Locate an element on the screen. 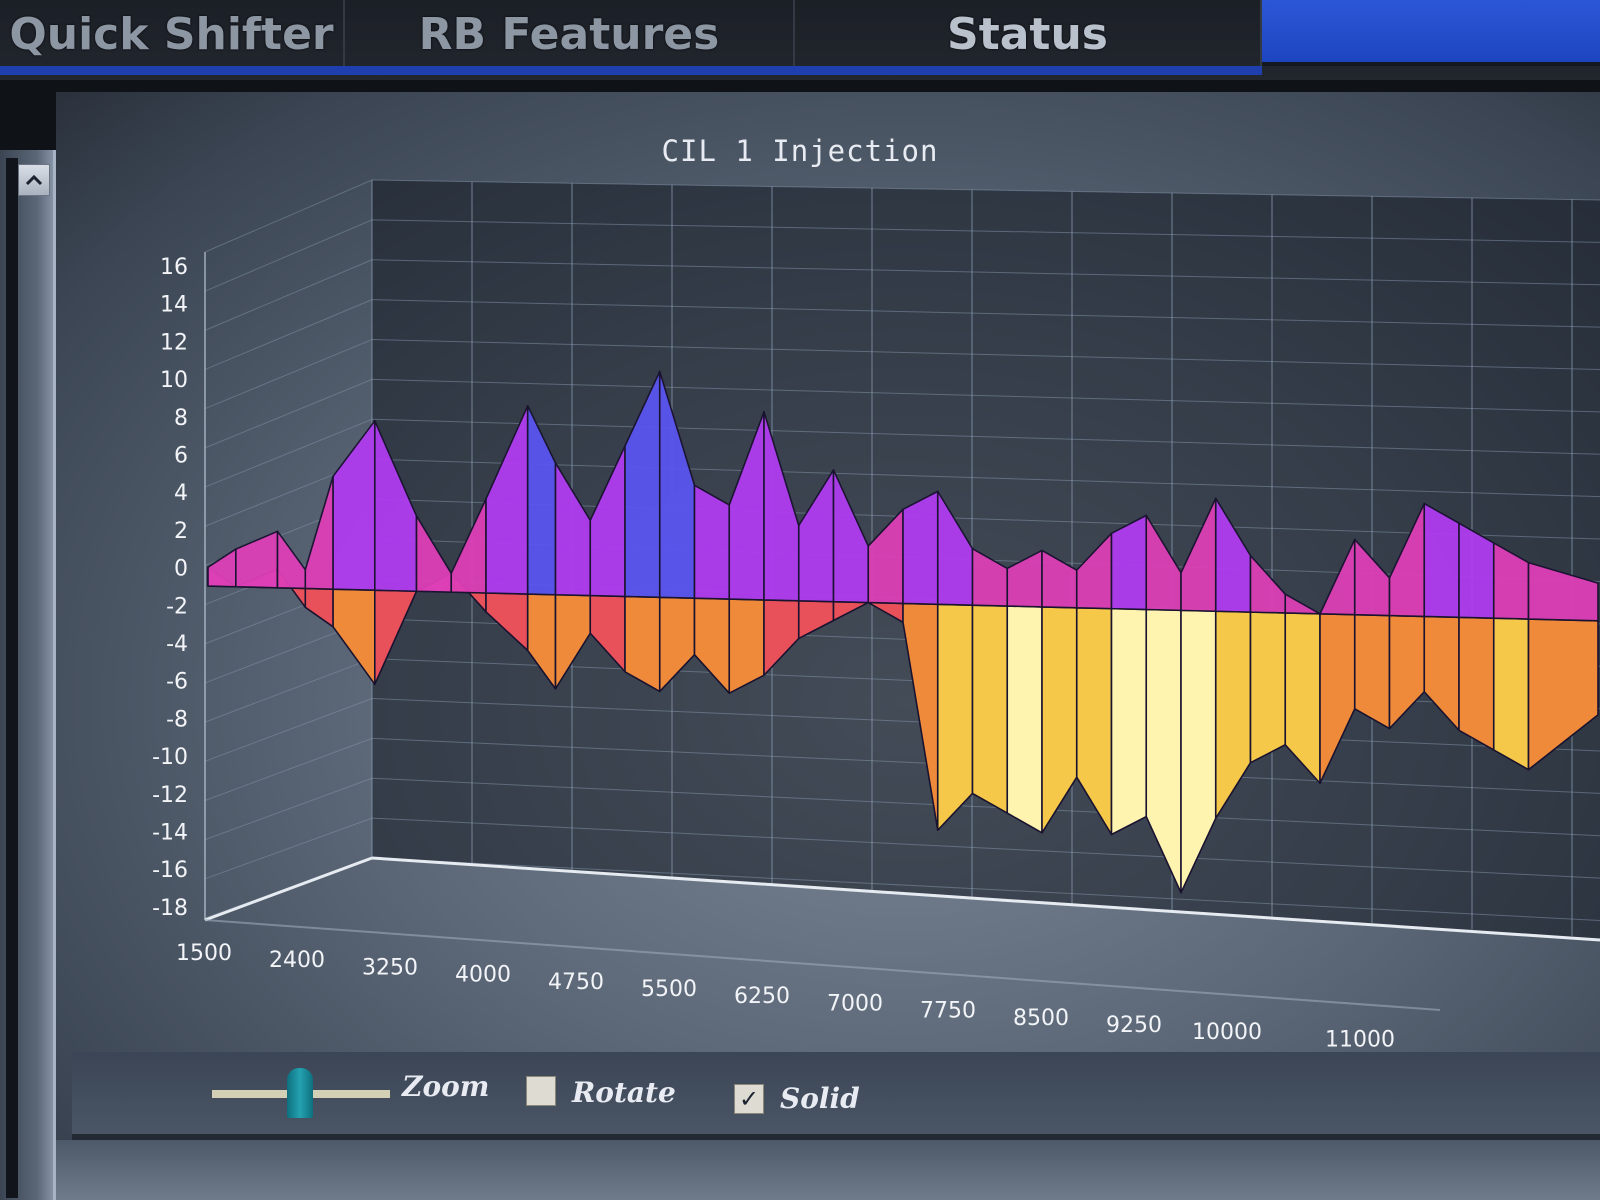  rotate-checkbox is located at coordinates (541, 1091).